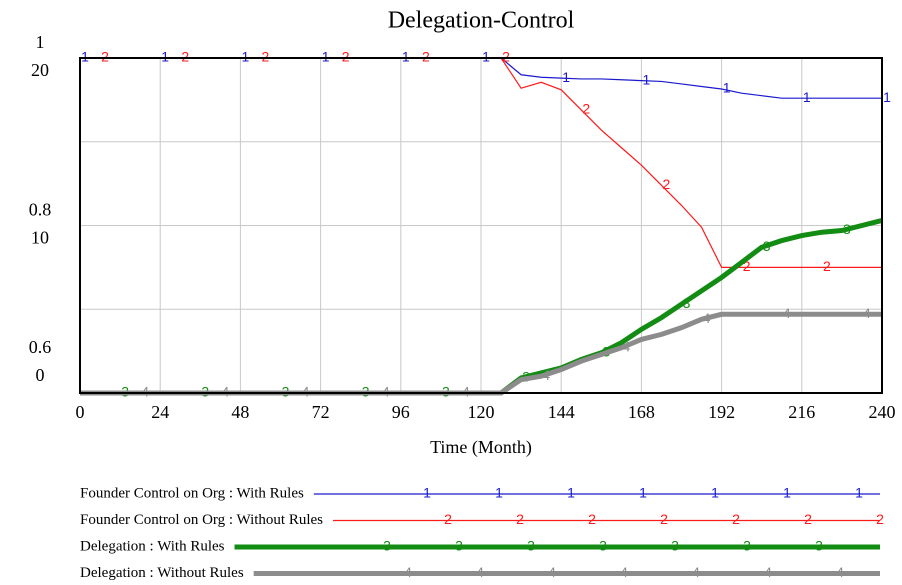  What do you see at coordinates (240, 412) in the screenshot?
I see `x-tick-label: 48` at bounding box center [240, 412].